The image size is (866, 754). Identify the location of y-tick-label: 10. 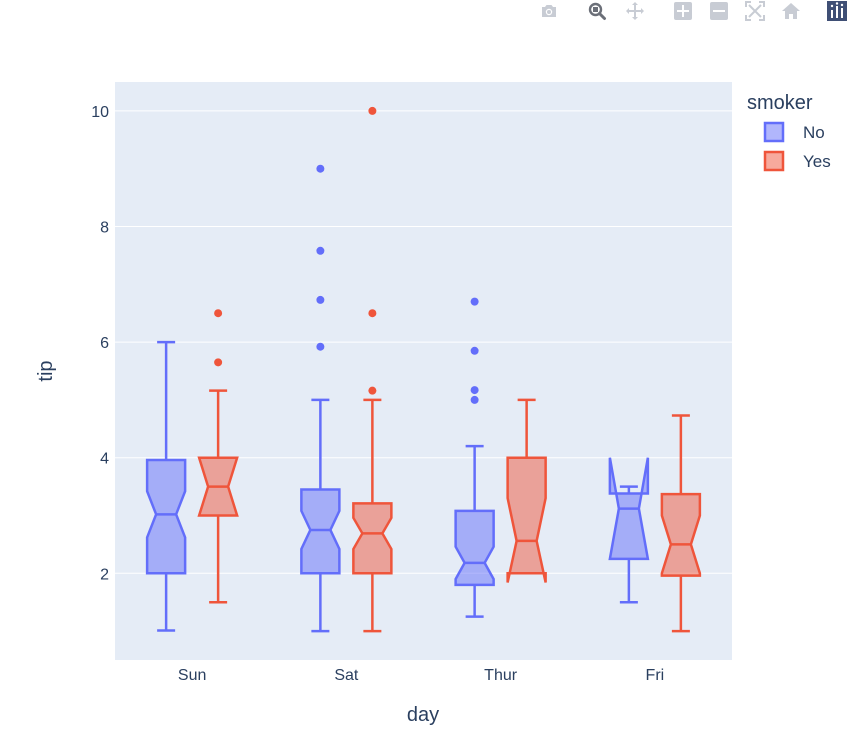
(100, 112).